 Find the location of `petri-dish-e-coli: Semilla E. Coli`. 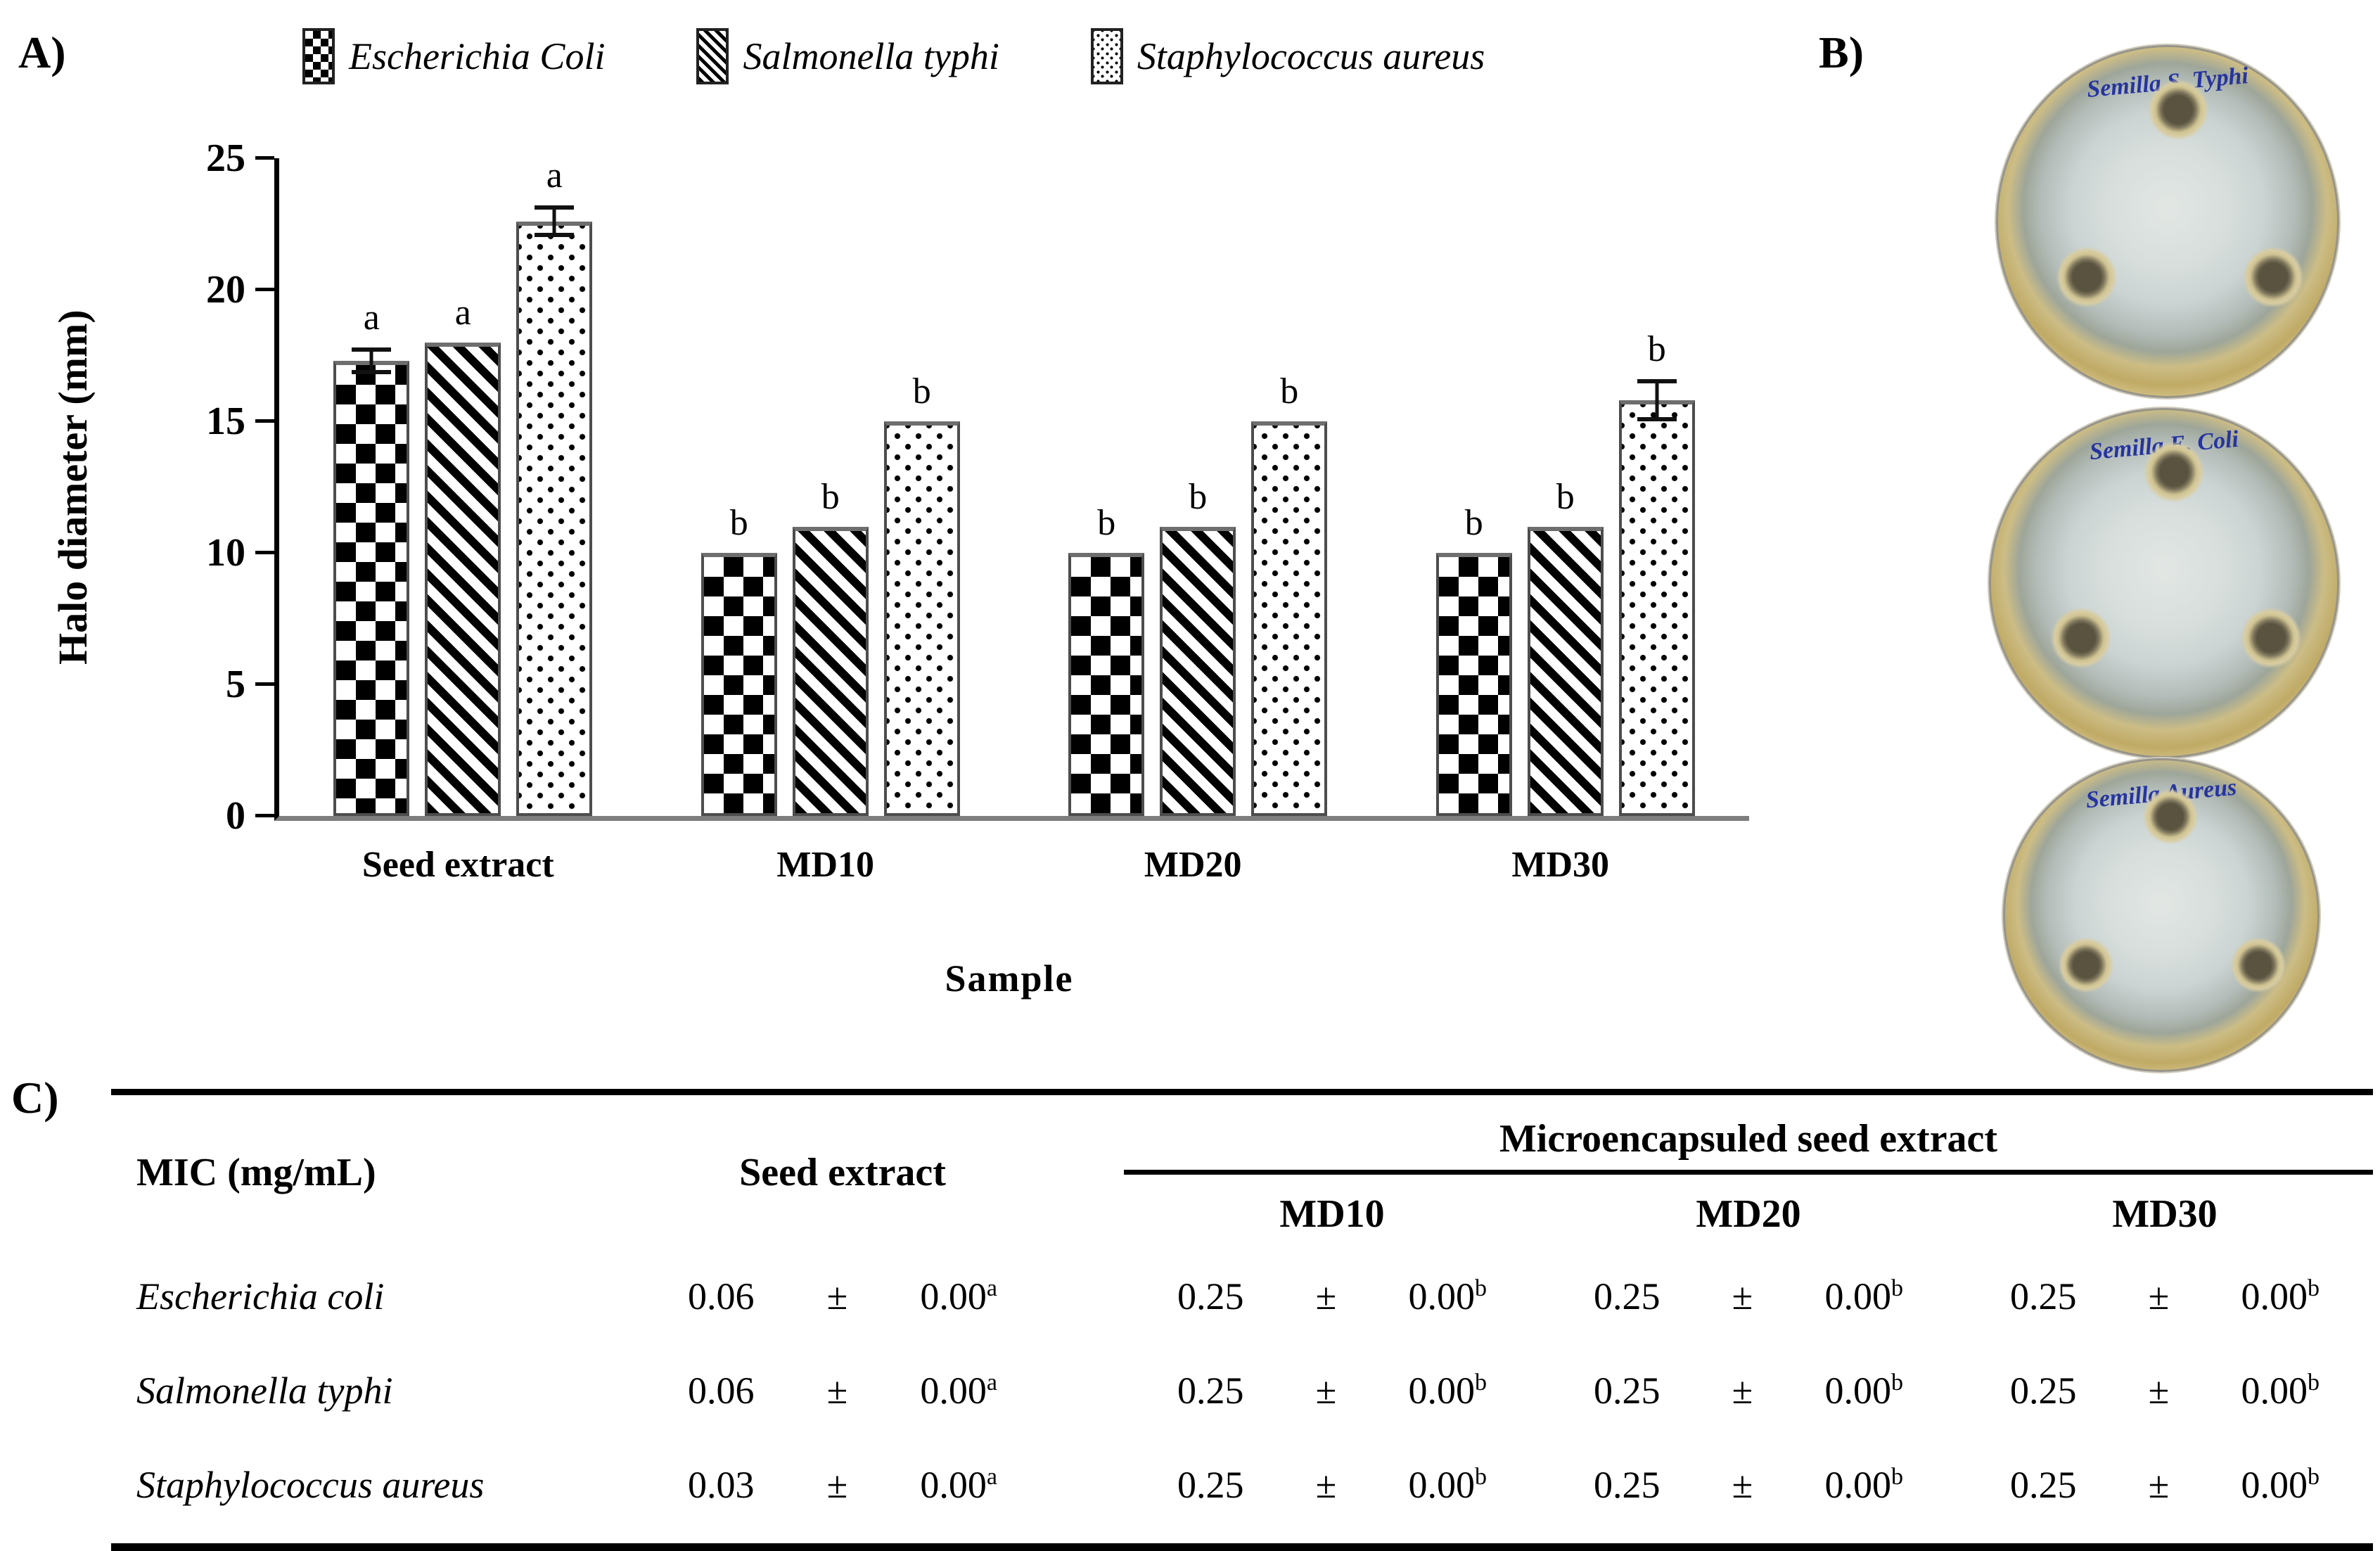

petri-dish-e-coli: Semilla E. Coli is located at coordinates (2164, 583).